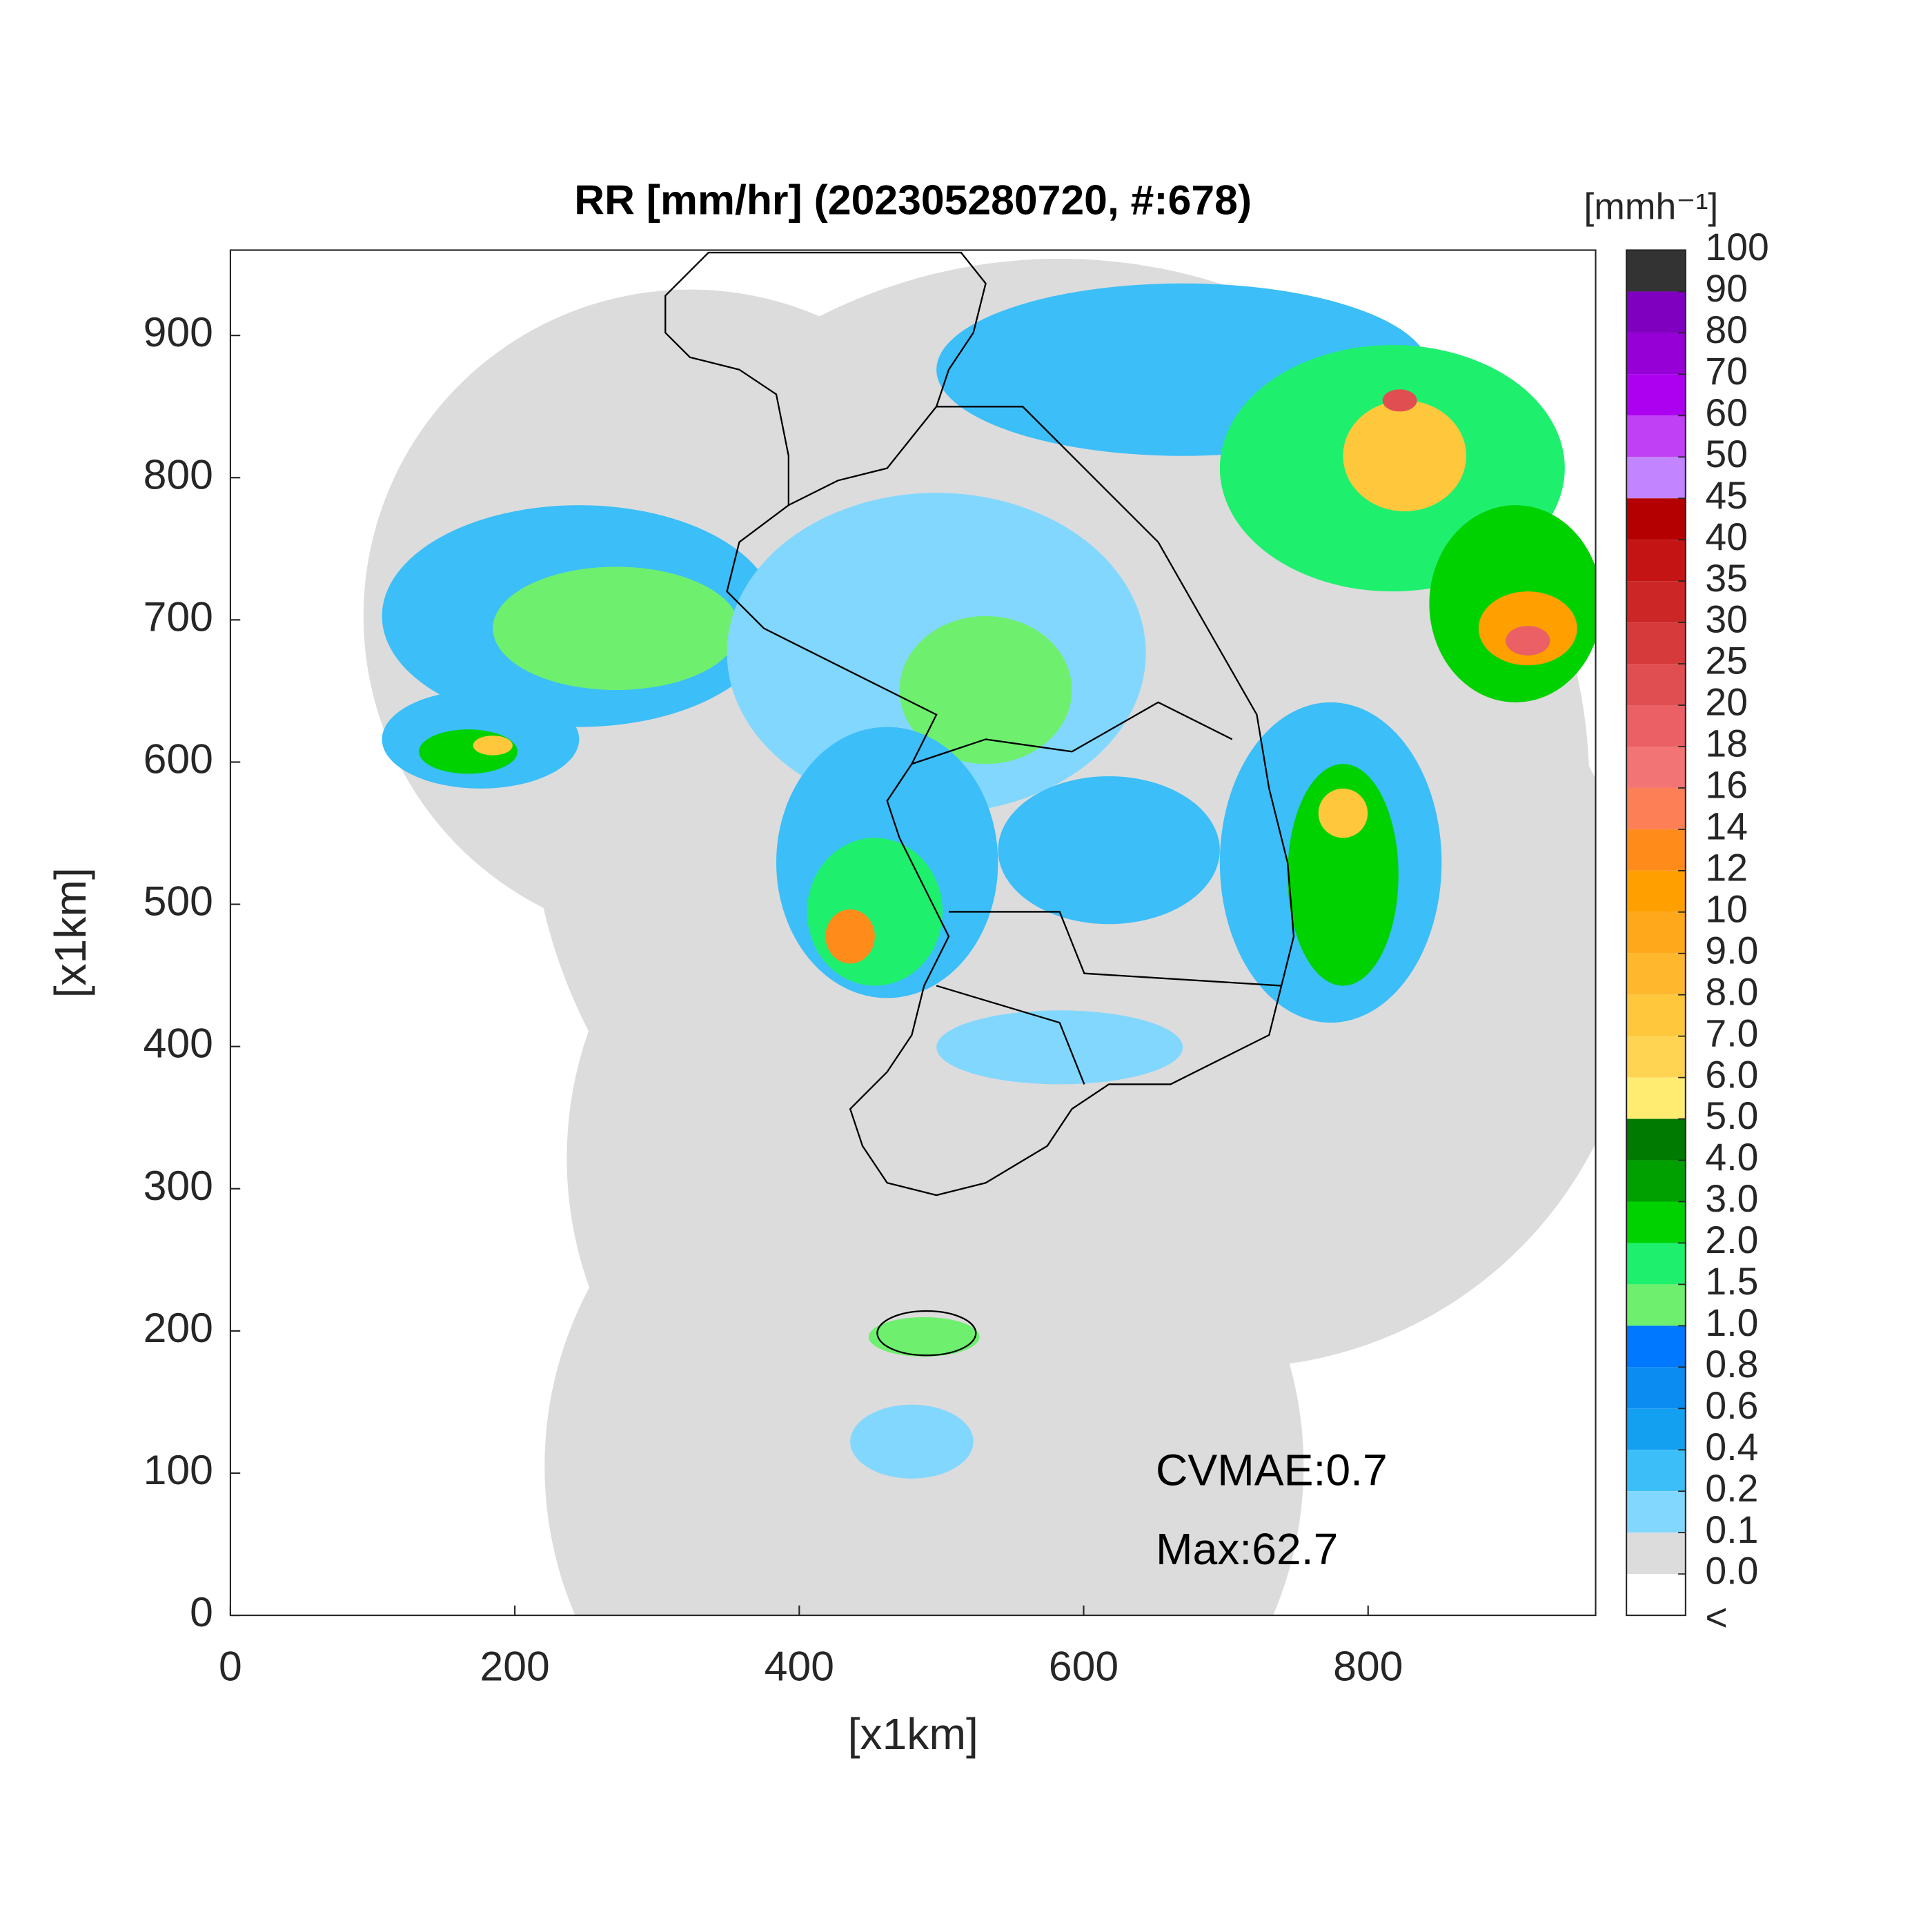  What do you see at coordinates (1731, 991) in the screenshot?
I see `colorbar-label: 8.0` at bounding box center [1731, 991].